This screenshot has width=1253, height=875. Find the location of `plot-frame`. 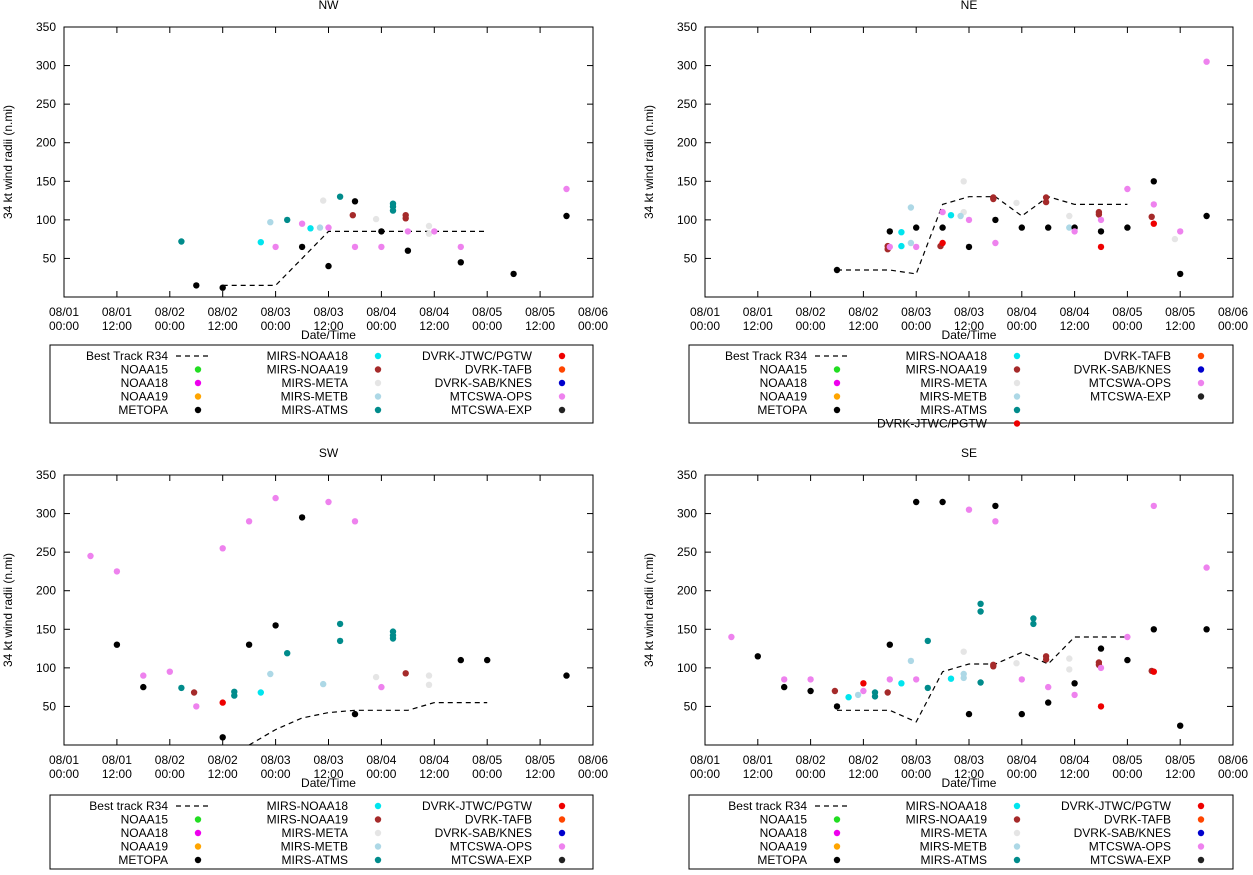

plot-frame is located at coordinates (969, 162).